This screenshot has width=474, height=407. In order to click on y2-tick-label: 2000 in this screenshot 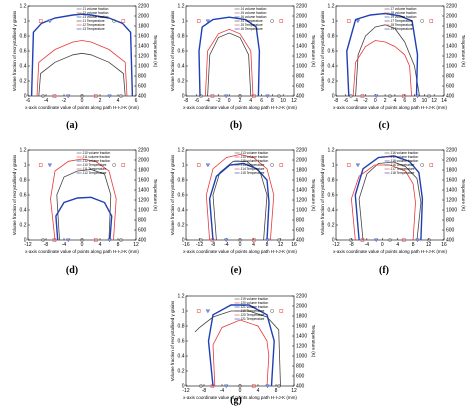, I will do `click(451, 161)`.